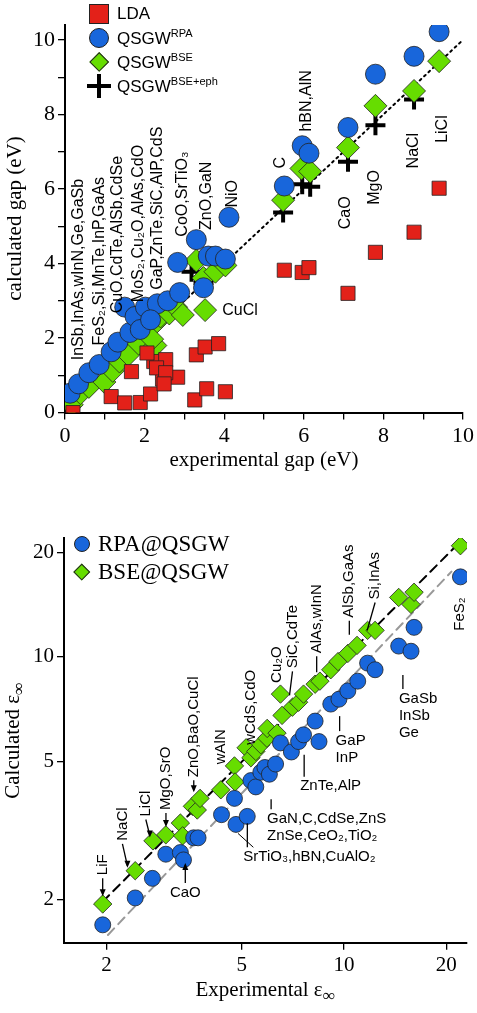  I want to click on y-tick-label: 0, so click(49, 411).